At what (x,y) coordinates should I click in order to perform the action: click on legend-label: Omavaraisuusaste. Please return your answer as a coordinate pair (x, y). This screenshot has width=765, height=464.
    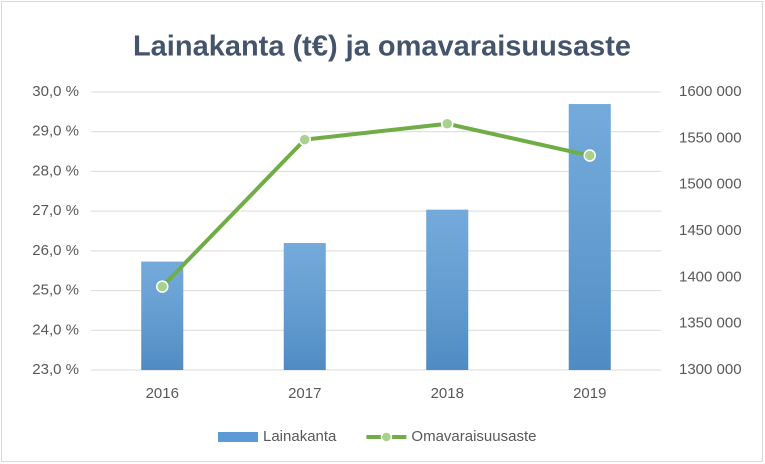
    Looking at the image, I should click on (473, 436).